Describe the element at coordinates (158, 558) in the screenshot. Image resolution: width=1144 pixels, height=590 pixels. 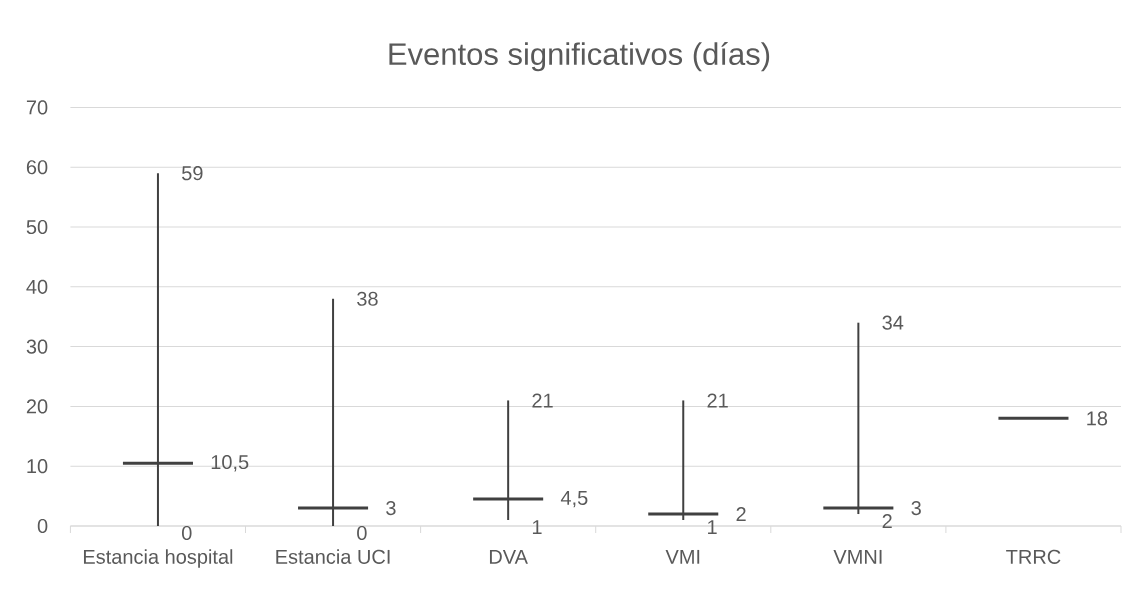
I see `x-tick-label: Estancia hospital` at that location.